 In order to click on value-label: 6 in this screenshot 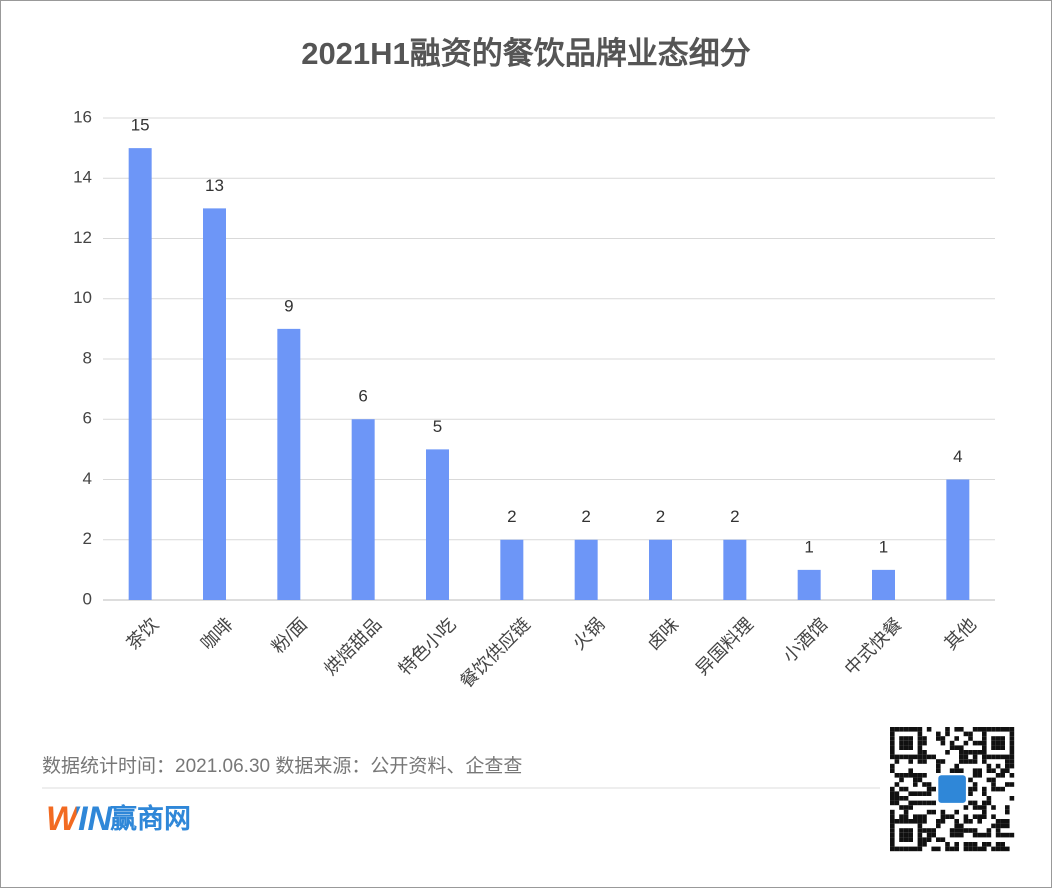, I will do `click(362, 396)`.